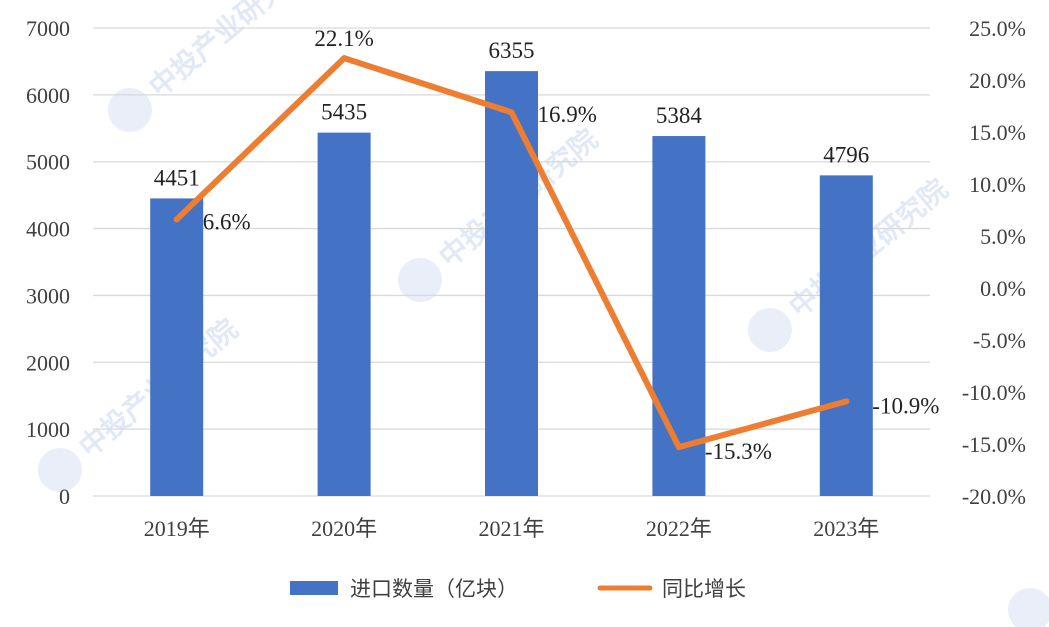 The image size is (1049, 627). I want to click on bar-value-label: 6355, so click(512, 50).